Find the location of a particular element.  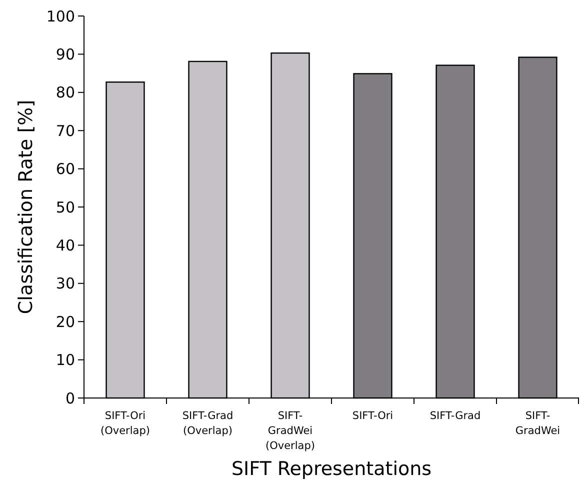

y-tick-label: 60 is located at coordinates (65, 169).